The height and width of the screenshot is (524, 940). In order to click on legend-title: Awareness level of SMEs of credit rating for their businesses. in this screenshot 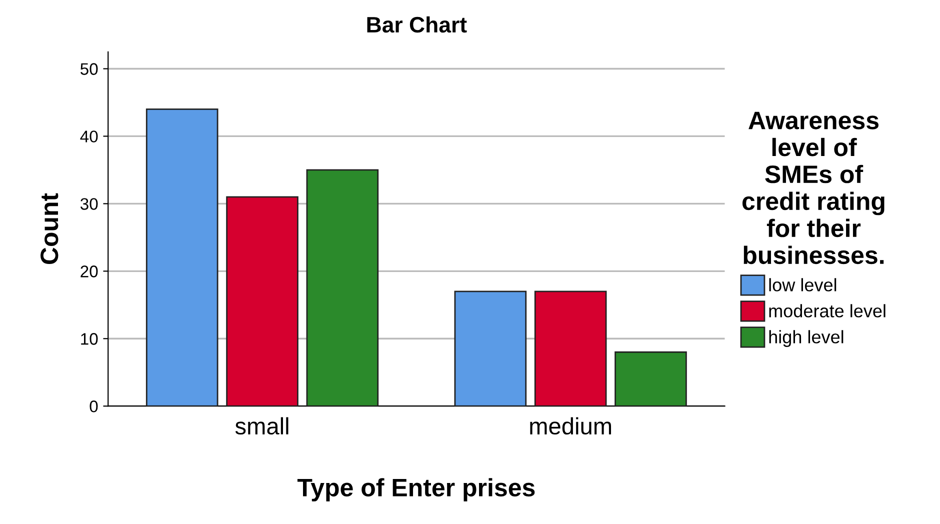, I will do `click(813, 188)`.